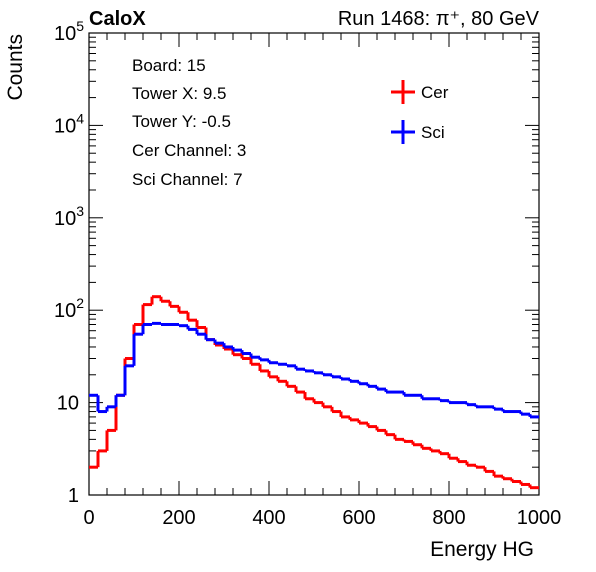  I want to click on y-tick-label: 10³, so click(69, 216).